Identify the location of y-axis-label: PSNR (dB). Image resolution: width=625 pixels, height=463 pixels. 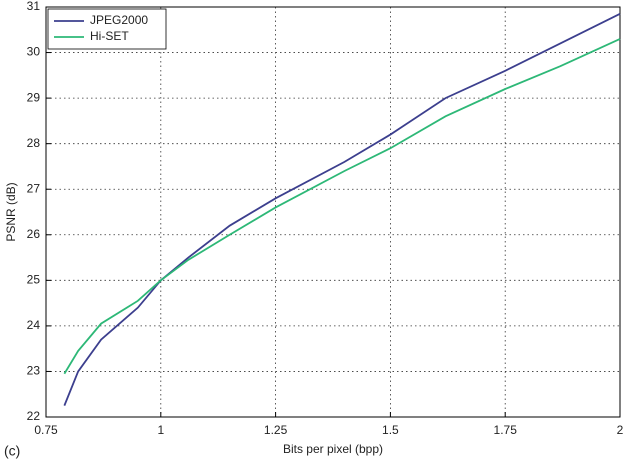
(11, 211).